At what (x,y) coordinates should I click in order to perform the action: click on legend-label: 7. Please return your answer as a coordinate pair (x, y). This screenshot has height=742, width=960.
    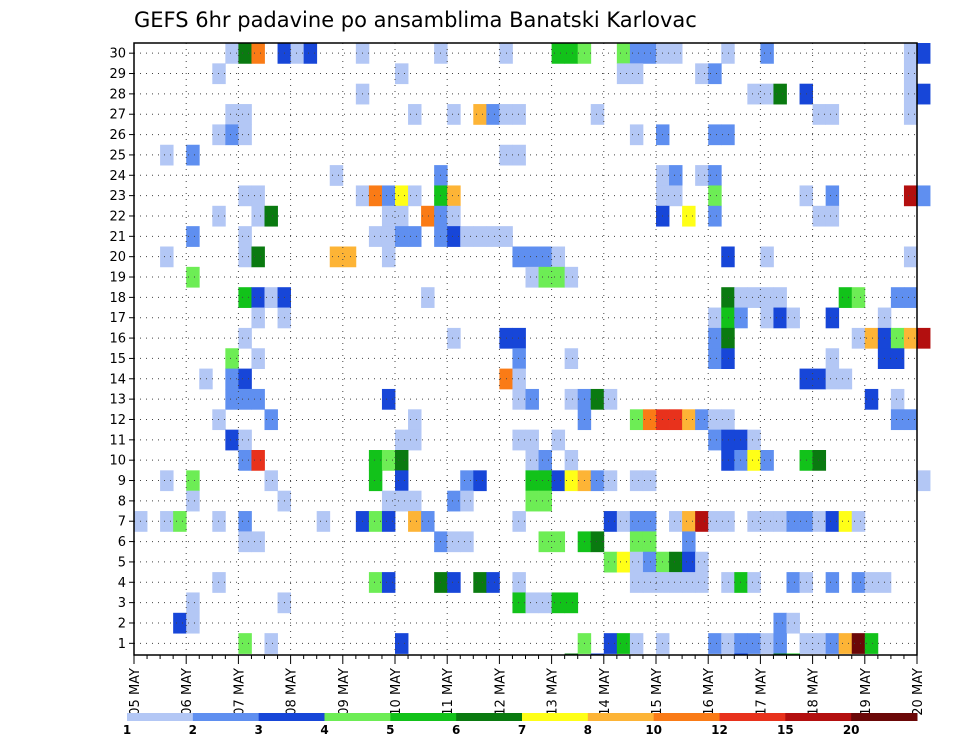
    Looking at the image, I should click on (522, 730).